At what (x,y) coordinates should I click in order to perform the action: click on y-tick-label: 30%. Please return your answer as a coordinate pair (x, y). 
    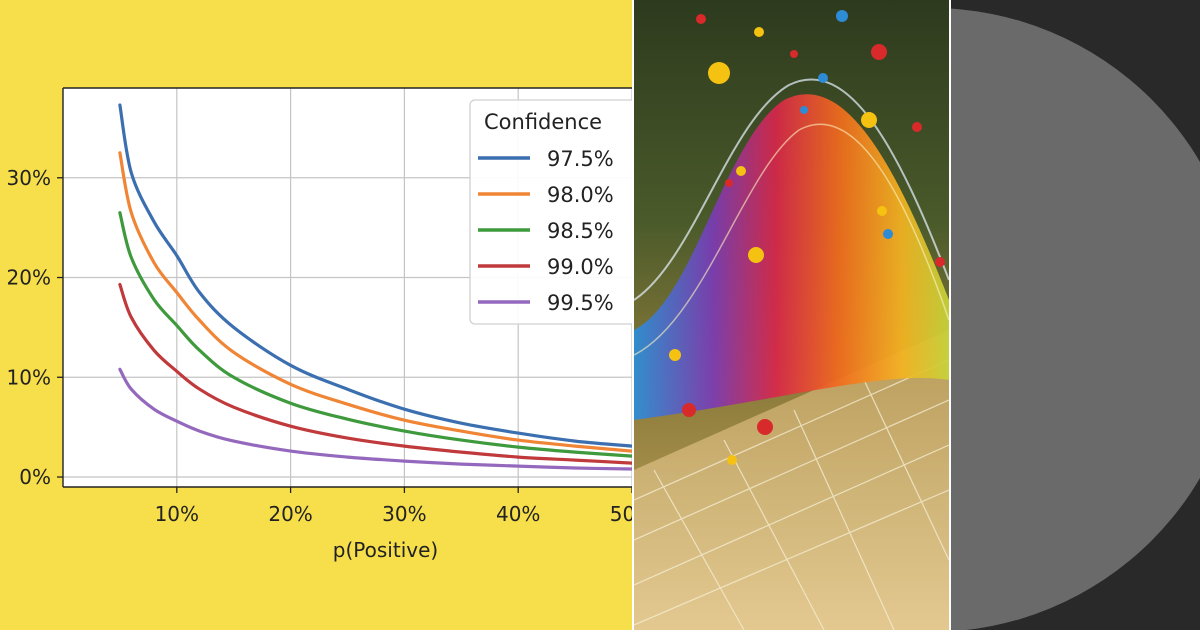
    Looking at the image, I should click on (29, 178).